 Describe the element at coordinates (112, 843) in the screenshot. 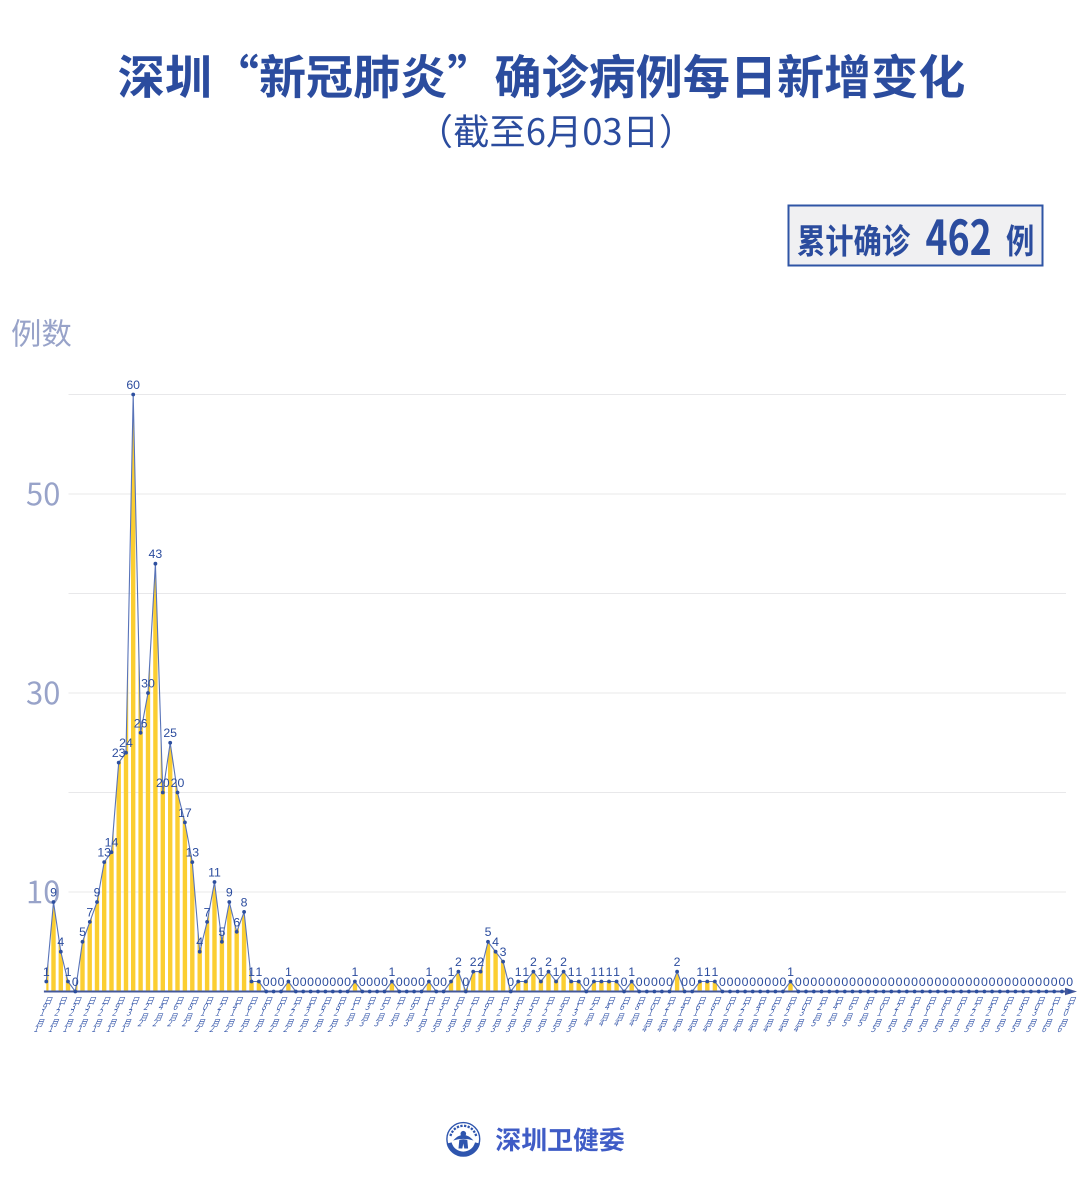

I see `svg-text: 14` at that location.